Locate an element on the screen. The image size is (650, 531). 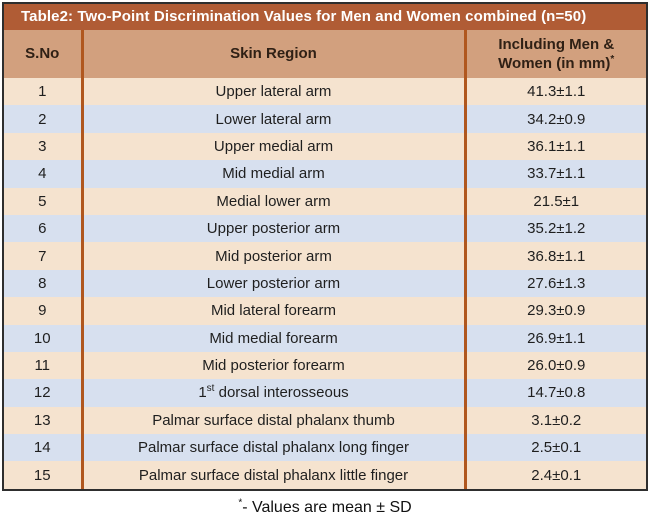
value-cell: 3.1±0.2 is located at coordinates (554, 420).